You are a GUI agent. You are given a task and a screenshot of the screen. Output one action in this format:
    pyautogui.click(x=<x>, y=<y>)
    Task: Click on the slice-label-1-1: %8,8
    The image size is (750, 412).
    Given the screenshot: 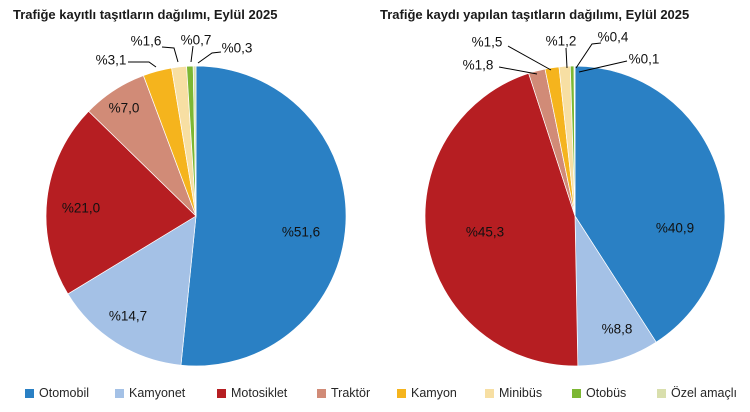 What is the action you would take?
    pyautogui.click(x=617, y=329)
    